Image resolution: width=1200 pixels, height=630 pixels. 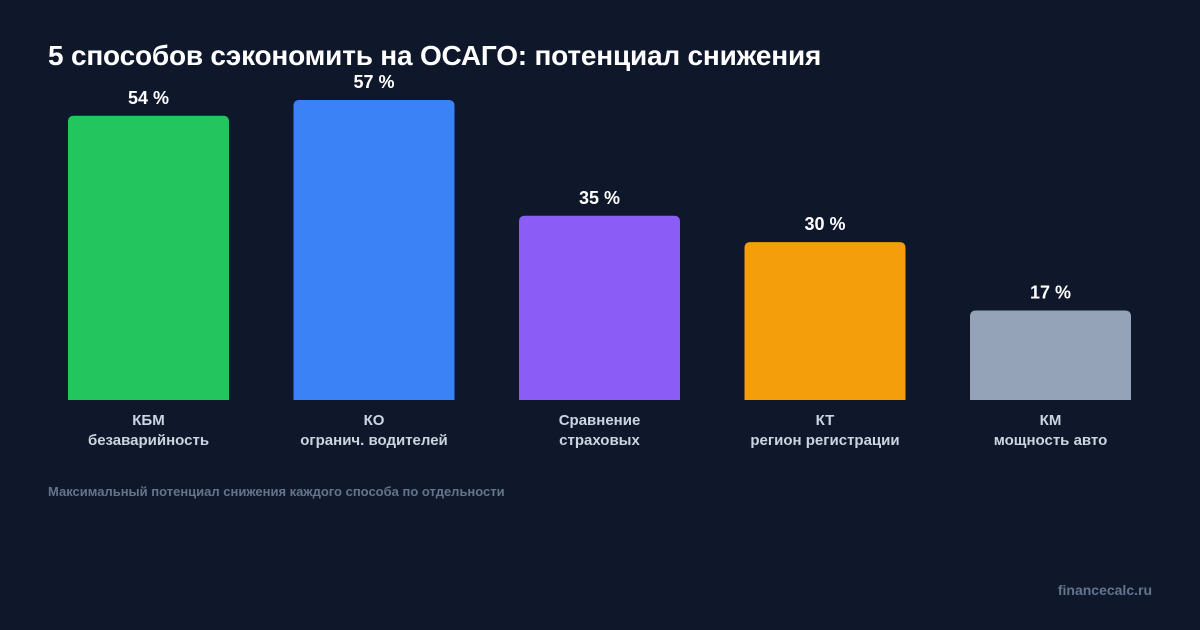 I want to click on brand-watermark: financecalc.ru, so click(x=1104, y=590).